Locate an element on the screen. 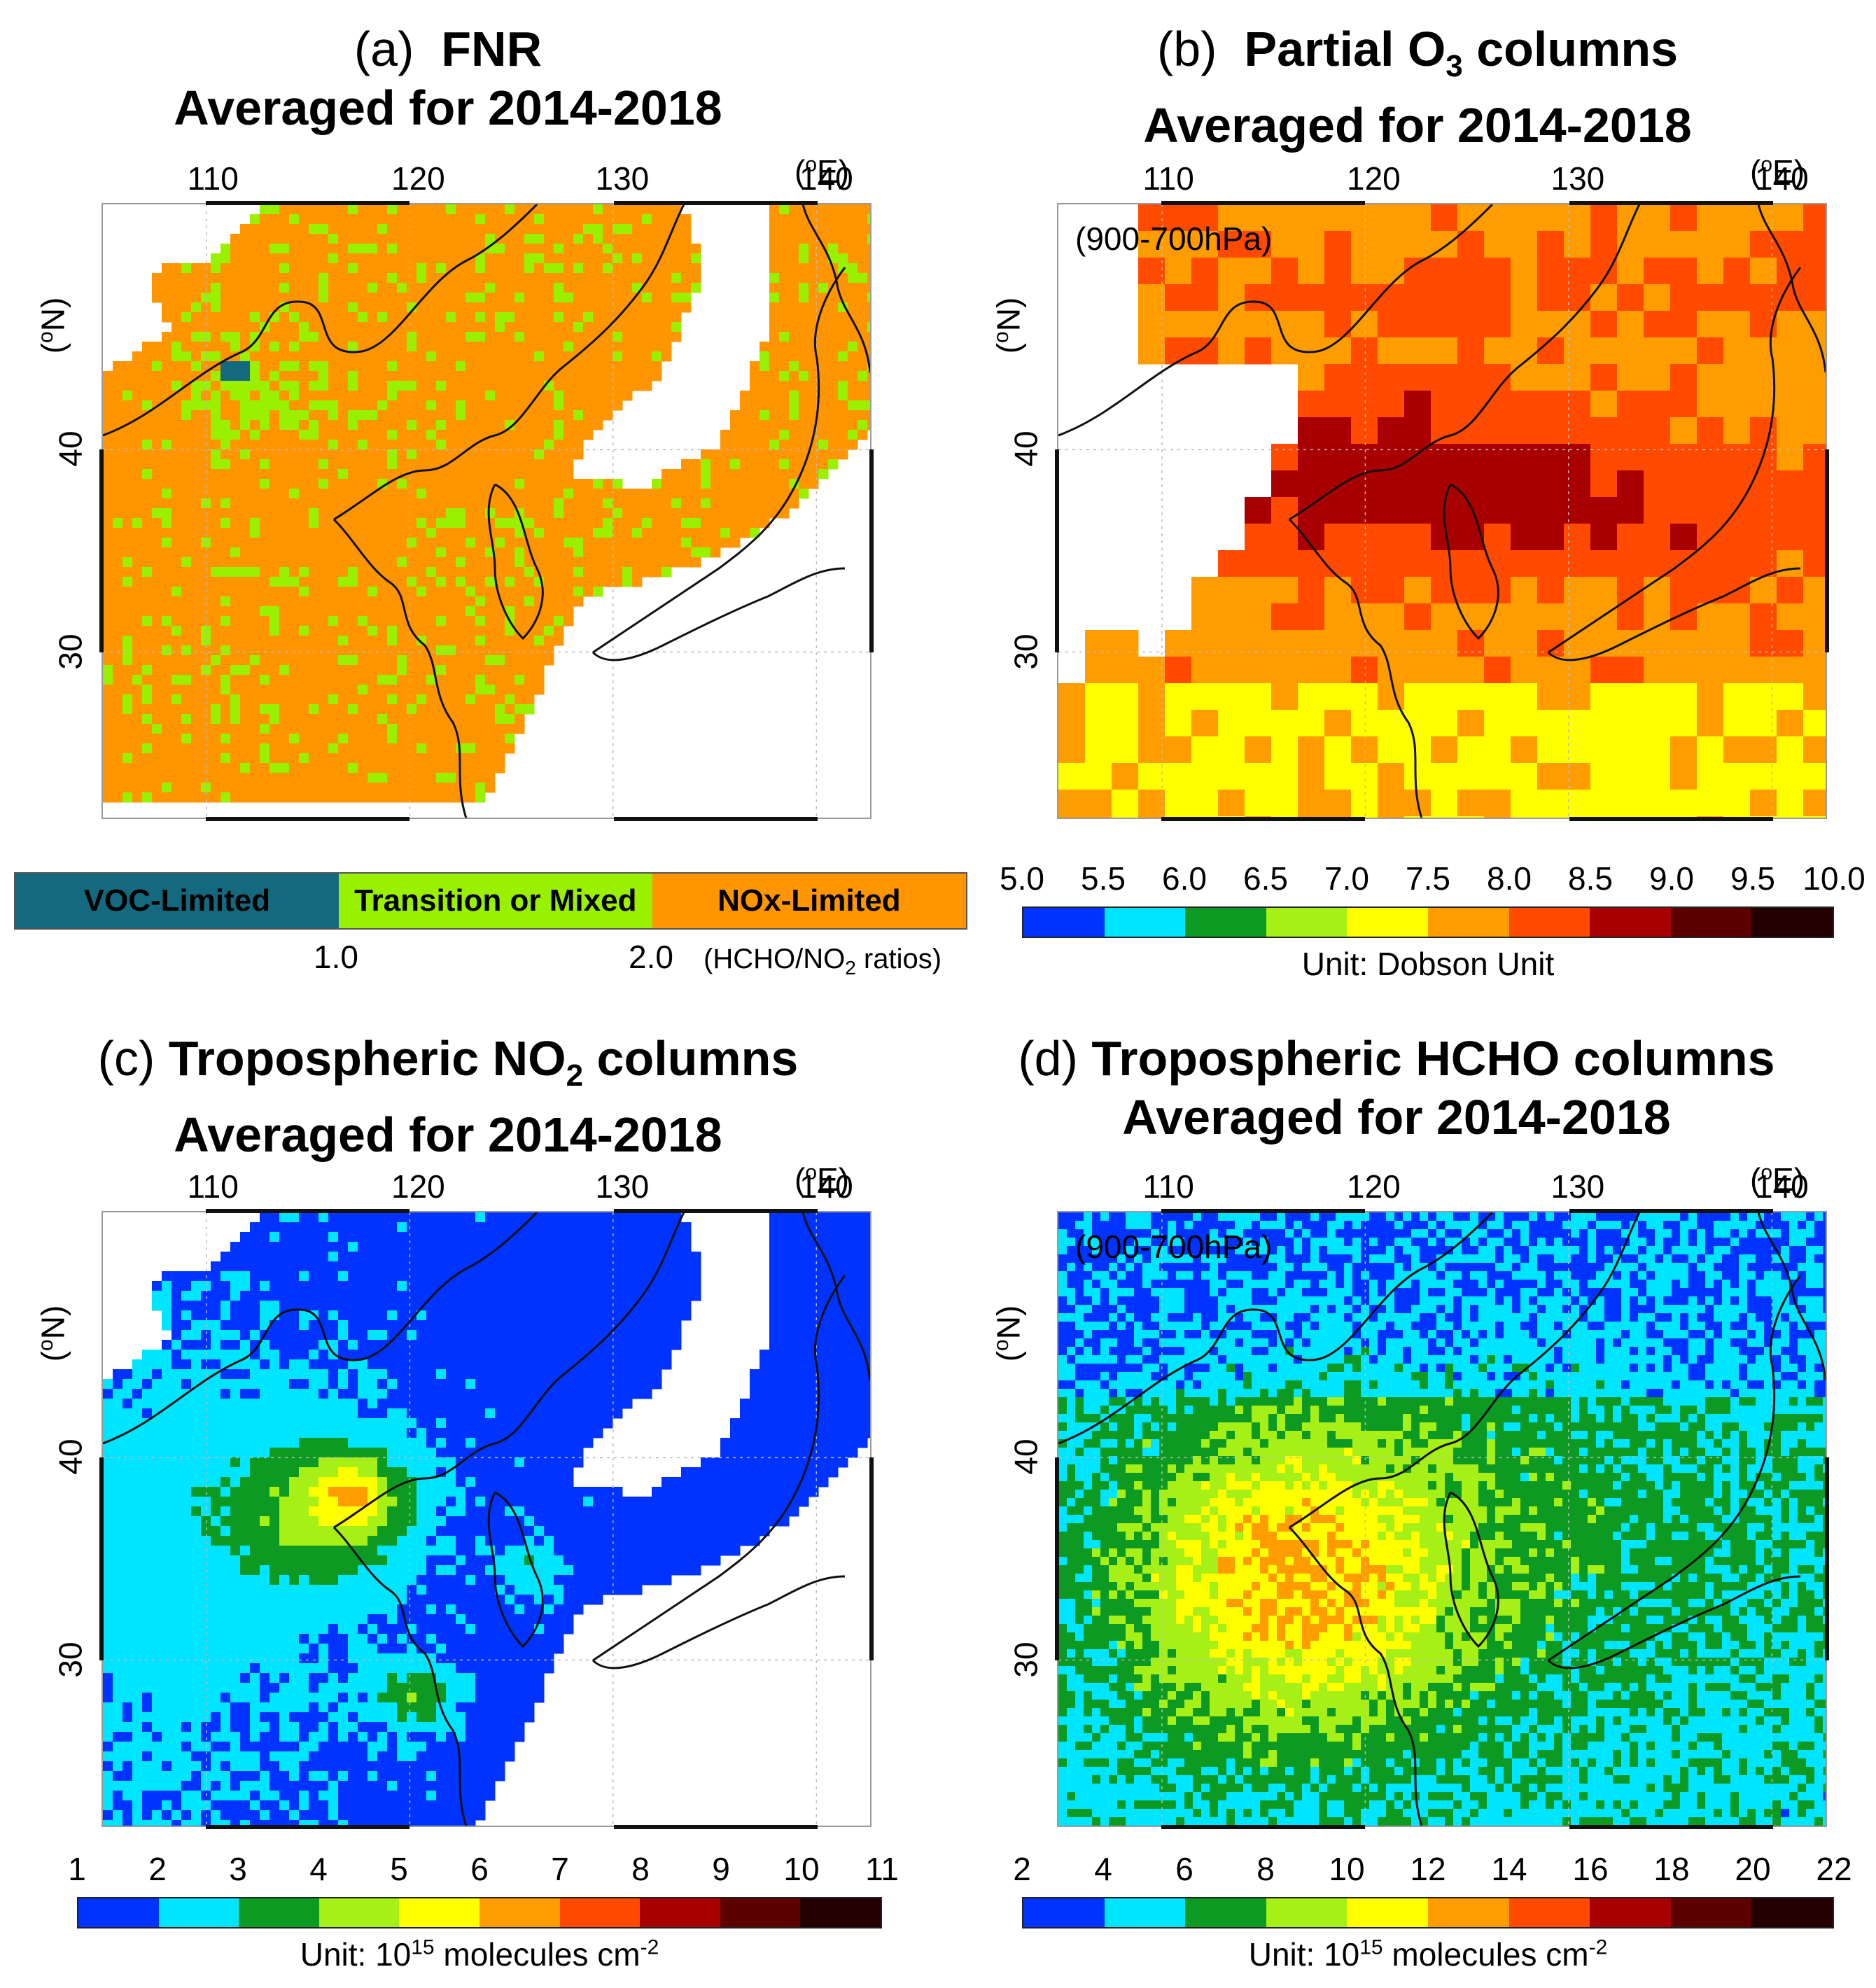 The image size is (1876, 1988). colorbar-no2-tick: 8 is located at coordinates (640, 1869).